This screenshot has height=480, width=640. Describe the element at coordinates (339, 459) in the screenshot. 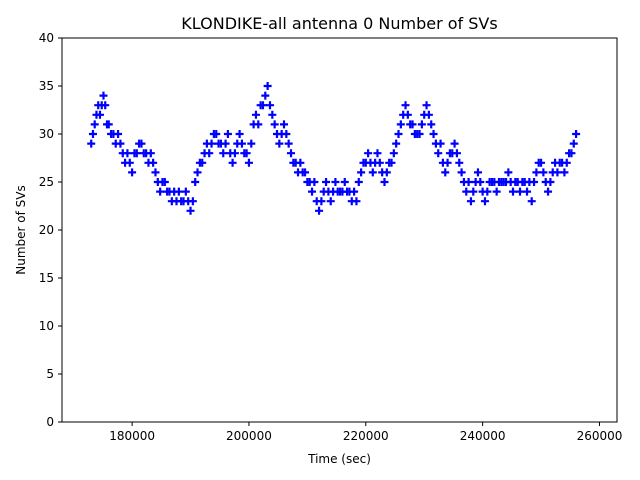

I see `x-axis-label: Time (sec)` at that location.